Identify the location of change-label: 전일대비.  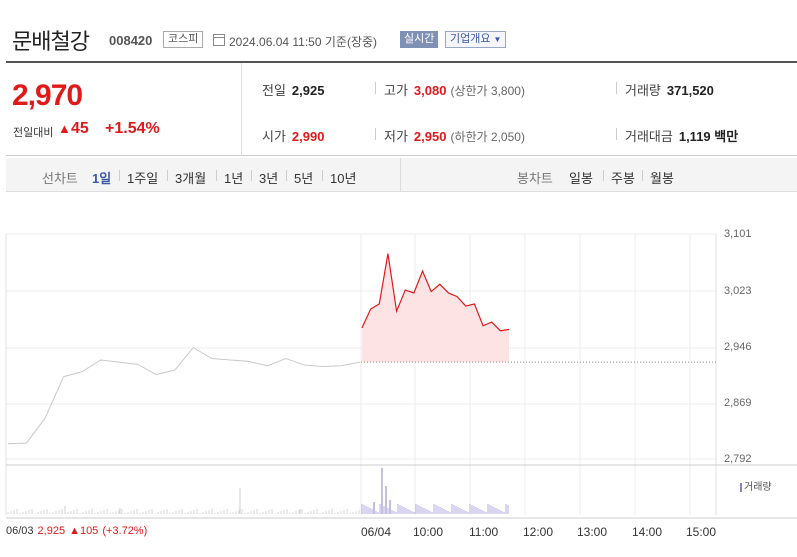
(33, 133).